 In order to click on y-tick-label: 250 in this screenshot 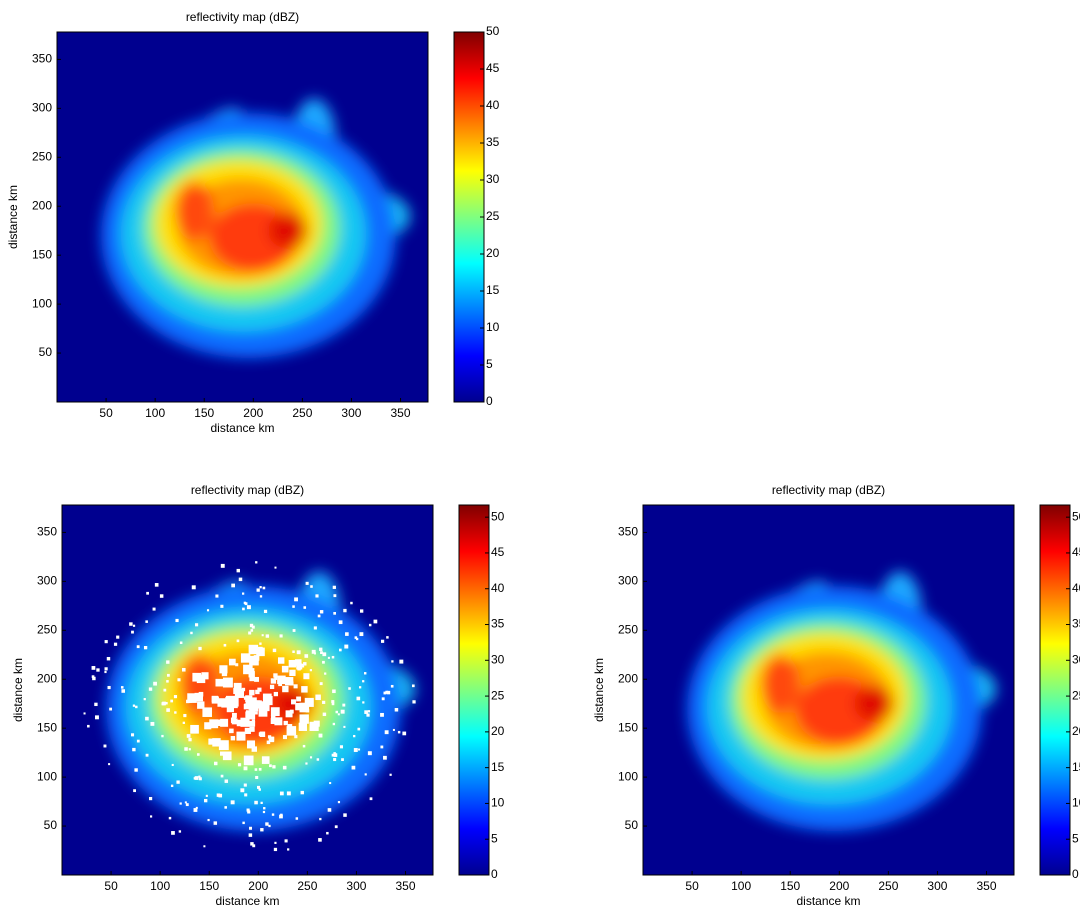, I will do `click(47, 629)`.